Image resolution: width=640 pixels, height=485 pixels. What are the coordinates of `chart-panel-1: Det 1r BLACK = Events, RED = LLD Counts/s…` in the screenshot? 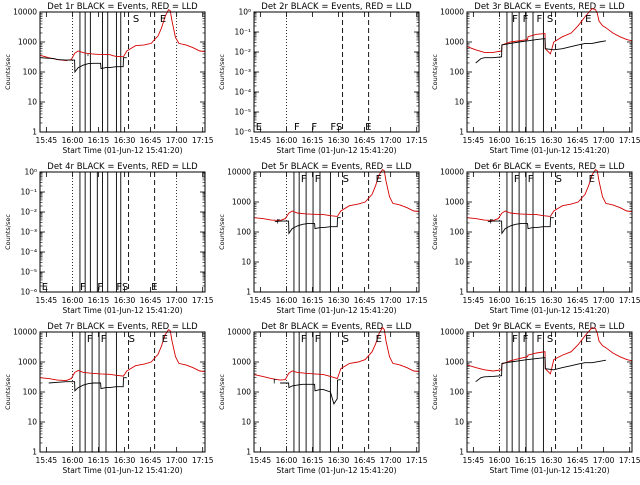 It's located at (109, 78).